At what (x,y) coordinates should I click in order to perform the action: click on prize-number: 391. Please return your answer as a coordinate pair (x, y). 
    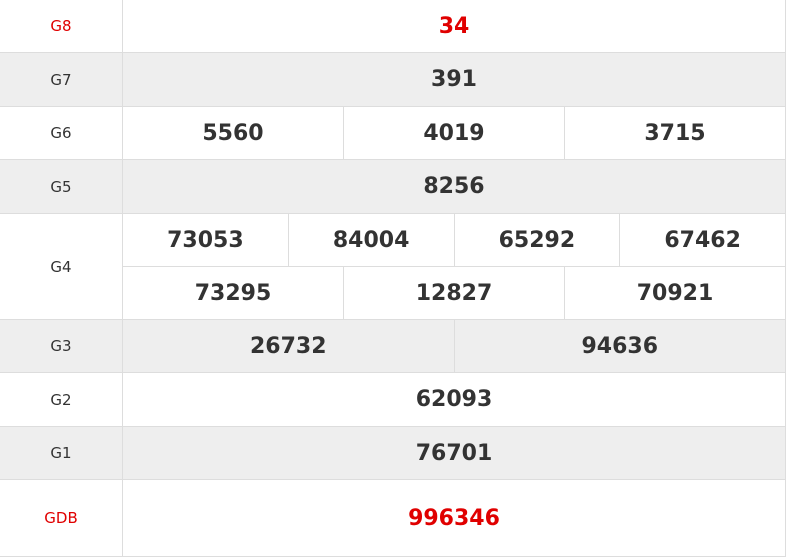
    Looking at the image, I should click on (454, 79).